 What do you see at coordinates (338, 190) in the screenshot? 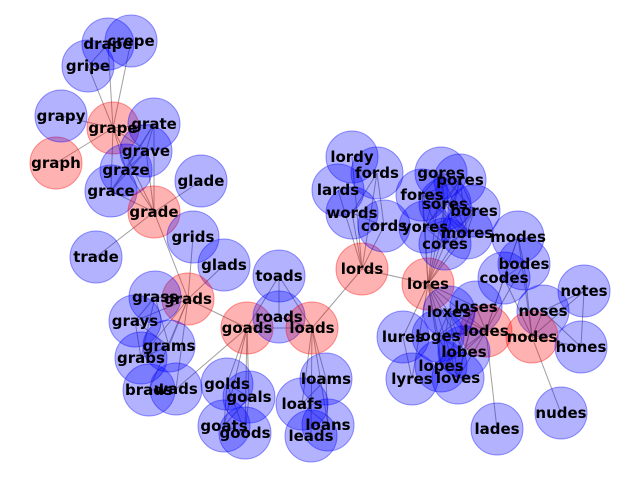
I see `node-label-lards: lards` at bounding box center [338, 190].